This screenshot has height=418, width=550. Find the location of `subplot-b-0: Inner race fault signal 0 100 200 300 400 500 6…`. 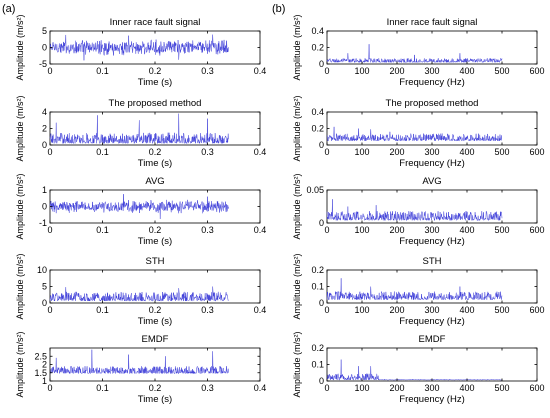

subplot-b-0: Inner race fault signal 0 100 200 300 400 500 6… is located at coordinates (418, 51).